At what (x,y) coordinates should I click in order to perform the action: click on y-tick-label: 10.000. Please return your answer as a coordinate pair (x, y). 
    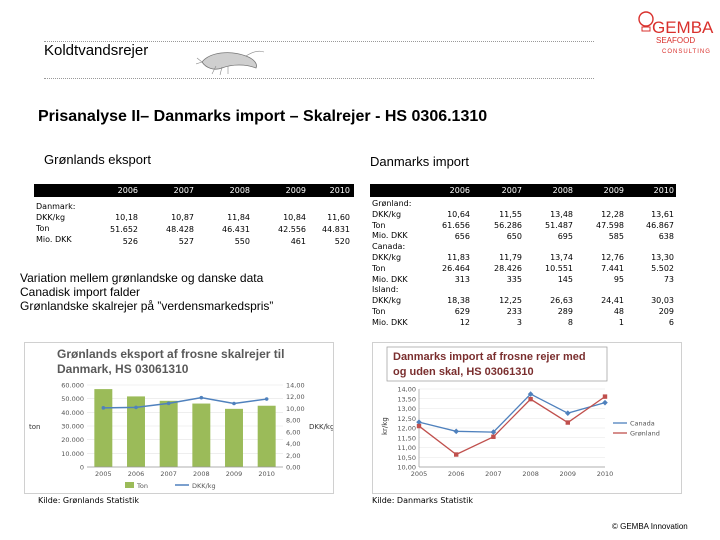
    Looking at the image, I should click on (72, 454).